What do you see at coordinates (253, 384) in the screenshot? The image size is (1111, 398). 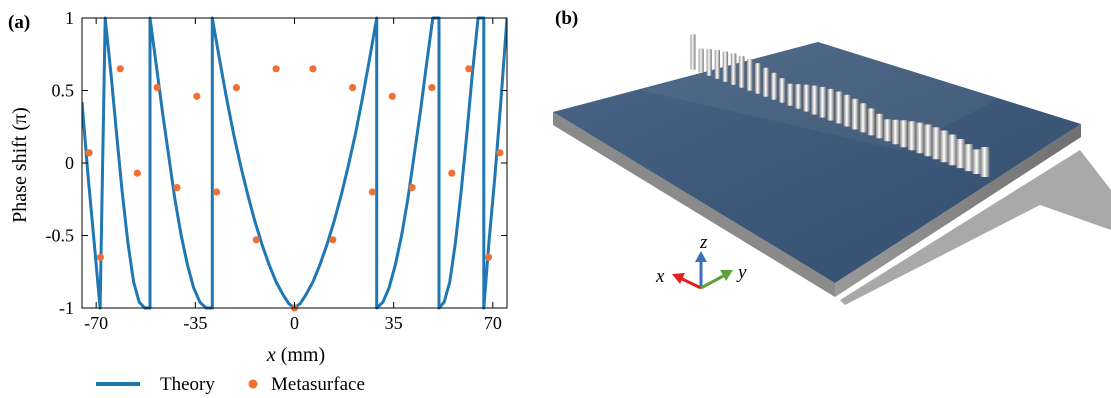 I see `legend-metasurface-marker` at bounding box center [253, 384].